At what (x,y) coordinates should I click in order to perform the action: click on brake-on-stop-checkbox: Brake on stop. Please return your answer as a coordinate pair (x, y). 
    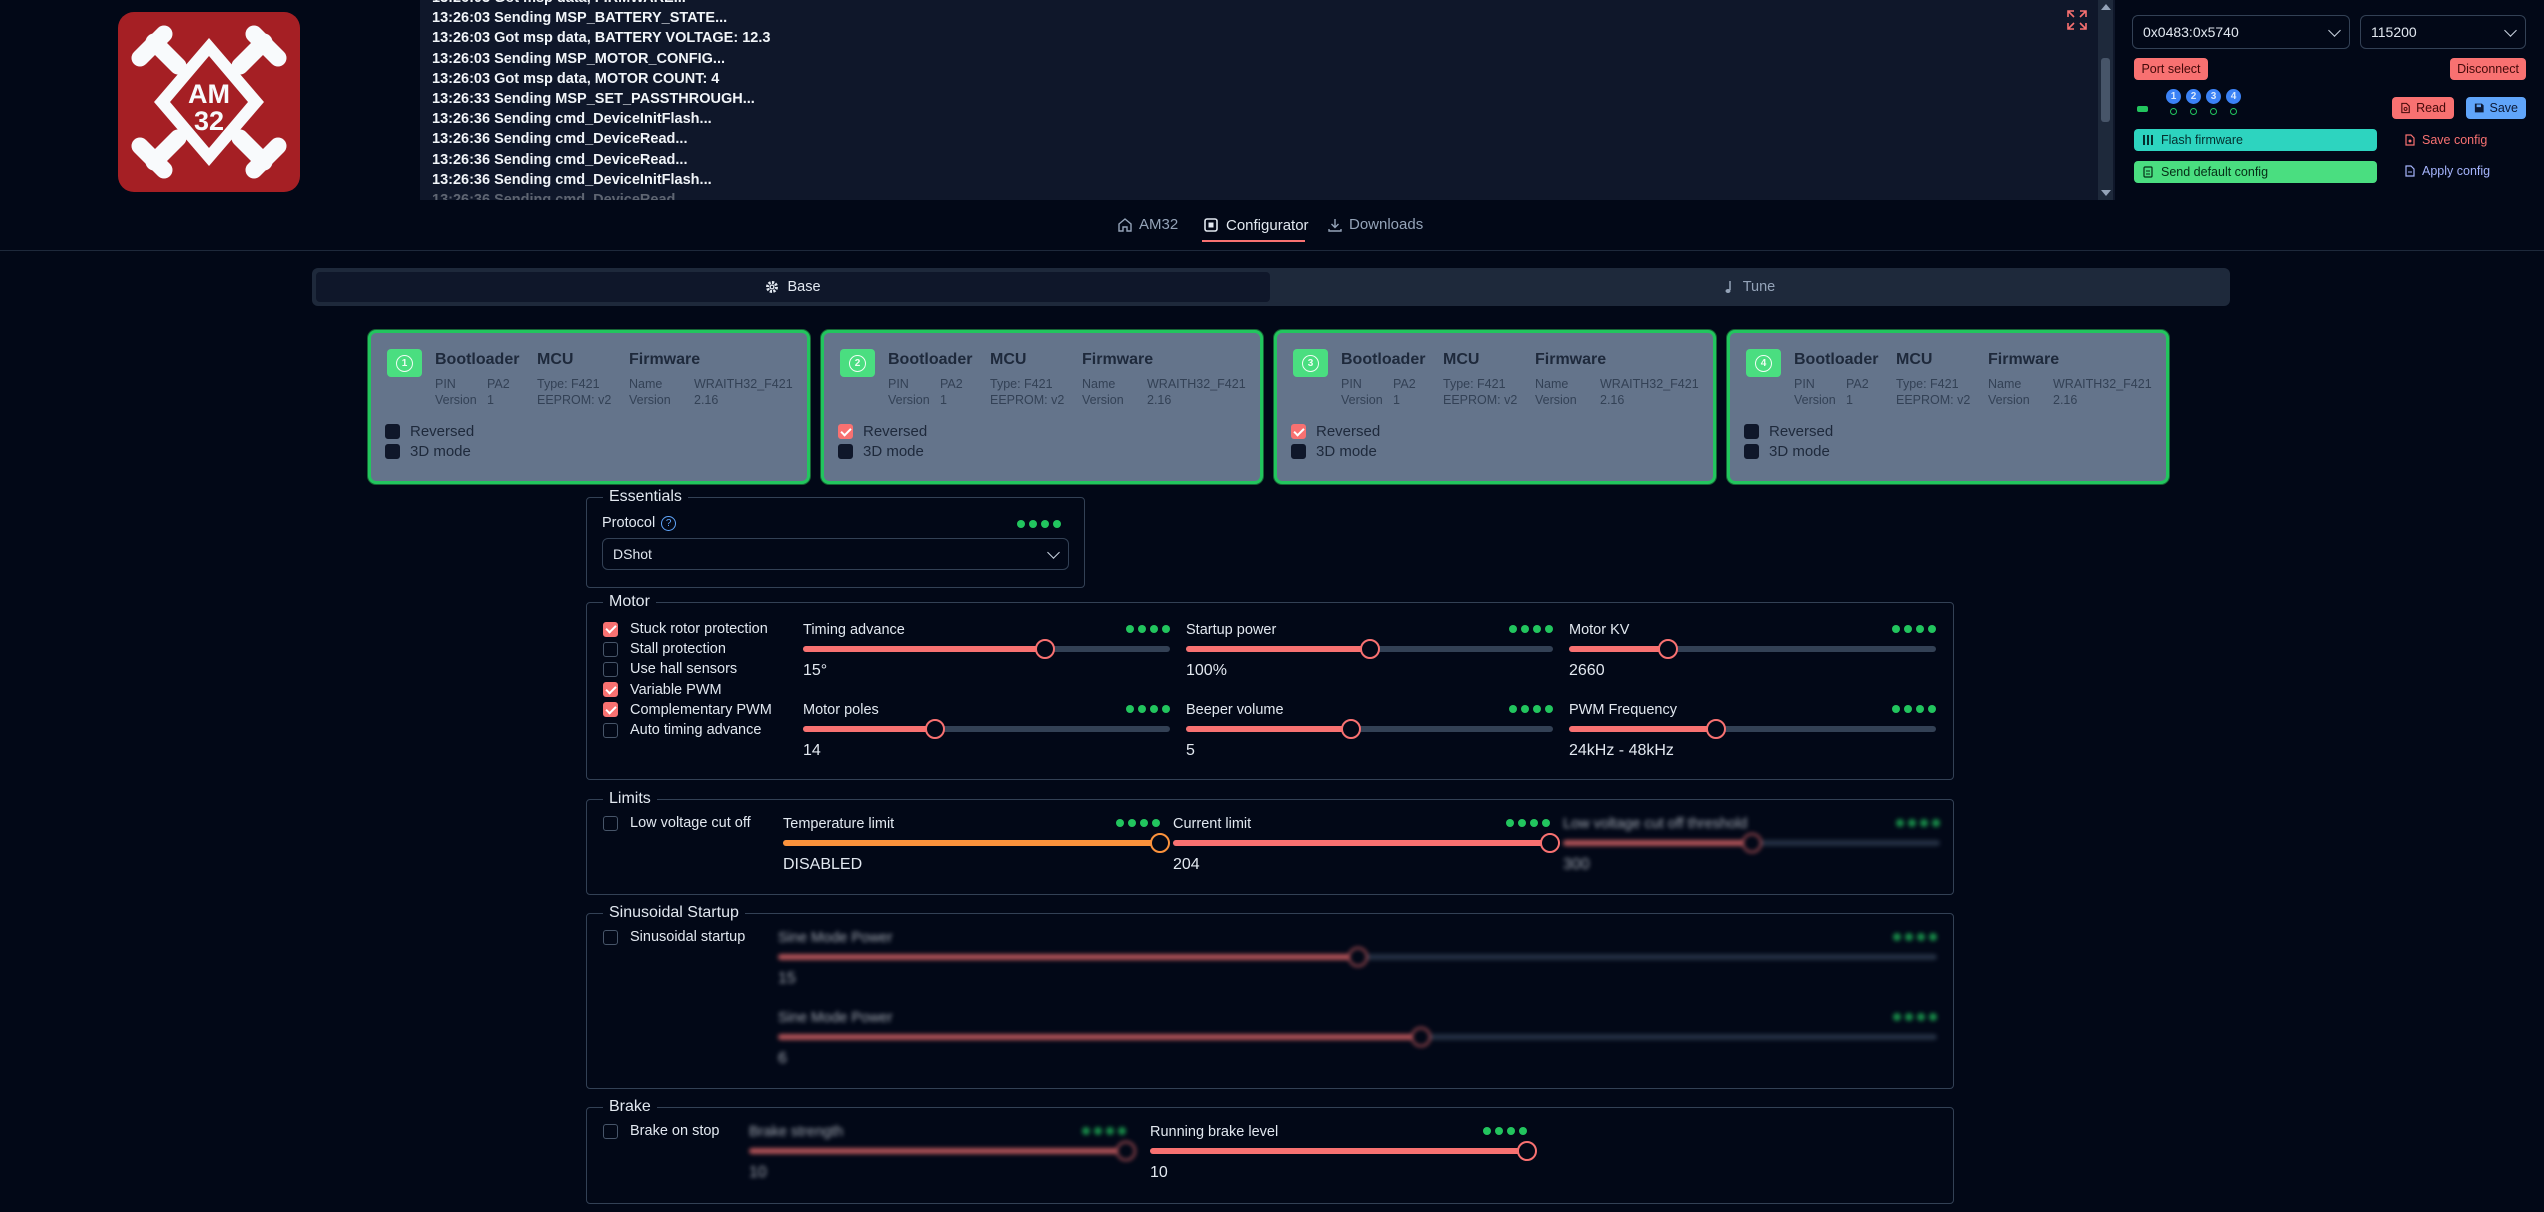
    Looking at the image, I should click on (661, 1131).